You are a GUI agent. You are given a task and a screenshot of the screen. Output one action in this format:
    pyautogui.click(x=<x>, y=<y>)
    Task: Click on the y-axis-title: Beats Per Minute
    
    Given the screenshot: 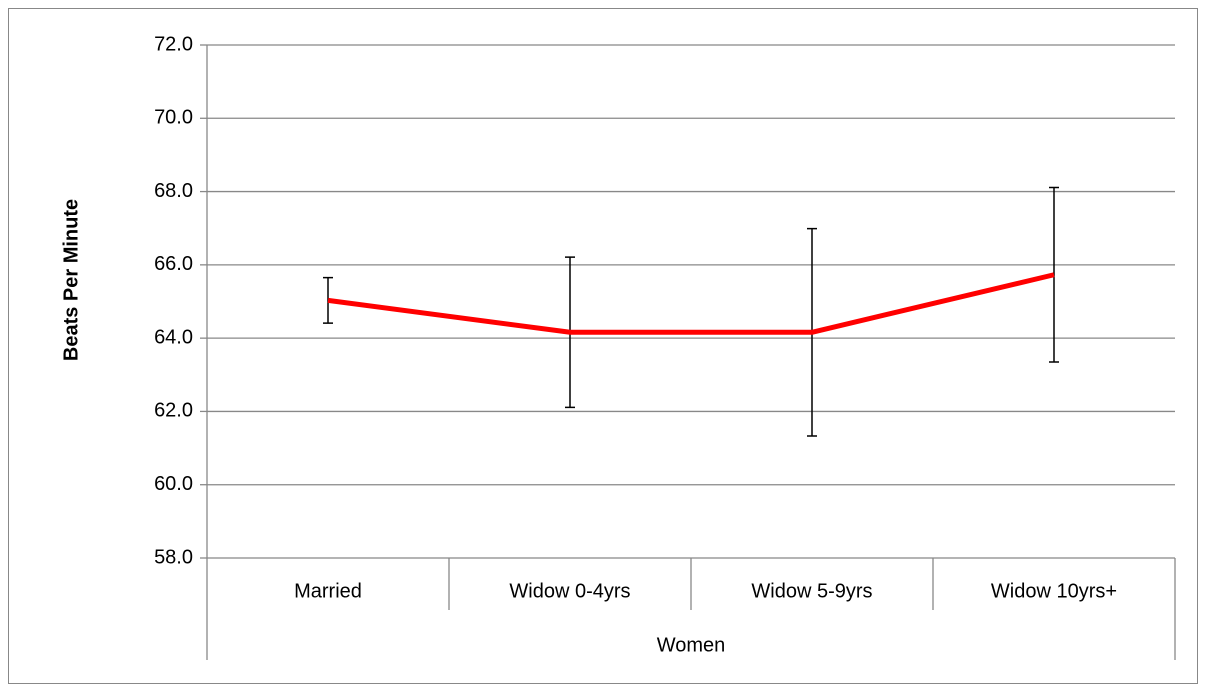 What is the action you would take?
    pyautogui.click(x=71, y=280)
    